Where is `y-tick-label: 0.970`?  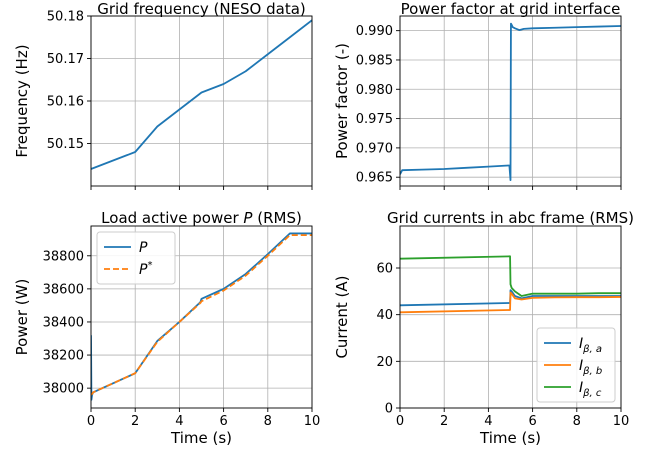 y-tick-label: 0.970 is located at coordinates (374, 148).